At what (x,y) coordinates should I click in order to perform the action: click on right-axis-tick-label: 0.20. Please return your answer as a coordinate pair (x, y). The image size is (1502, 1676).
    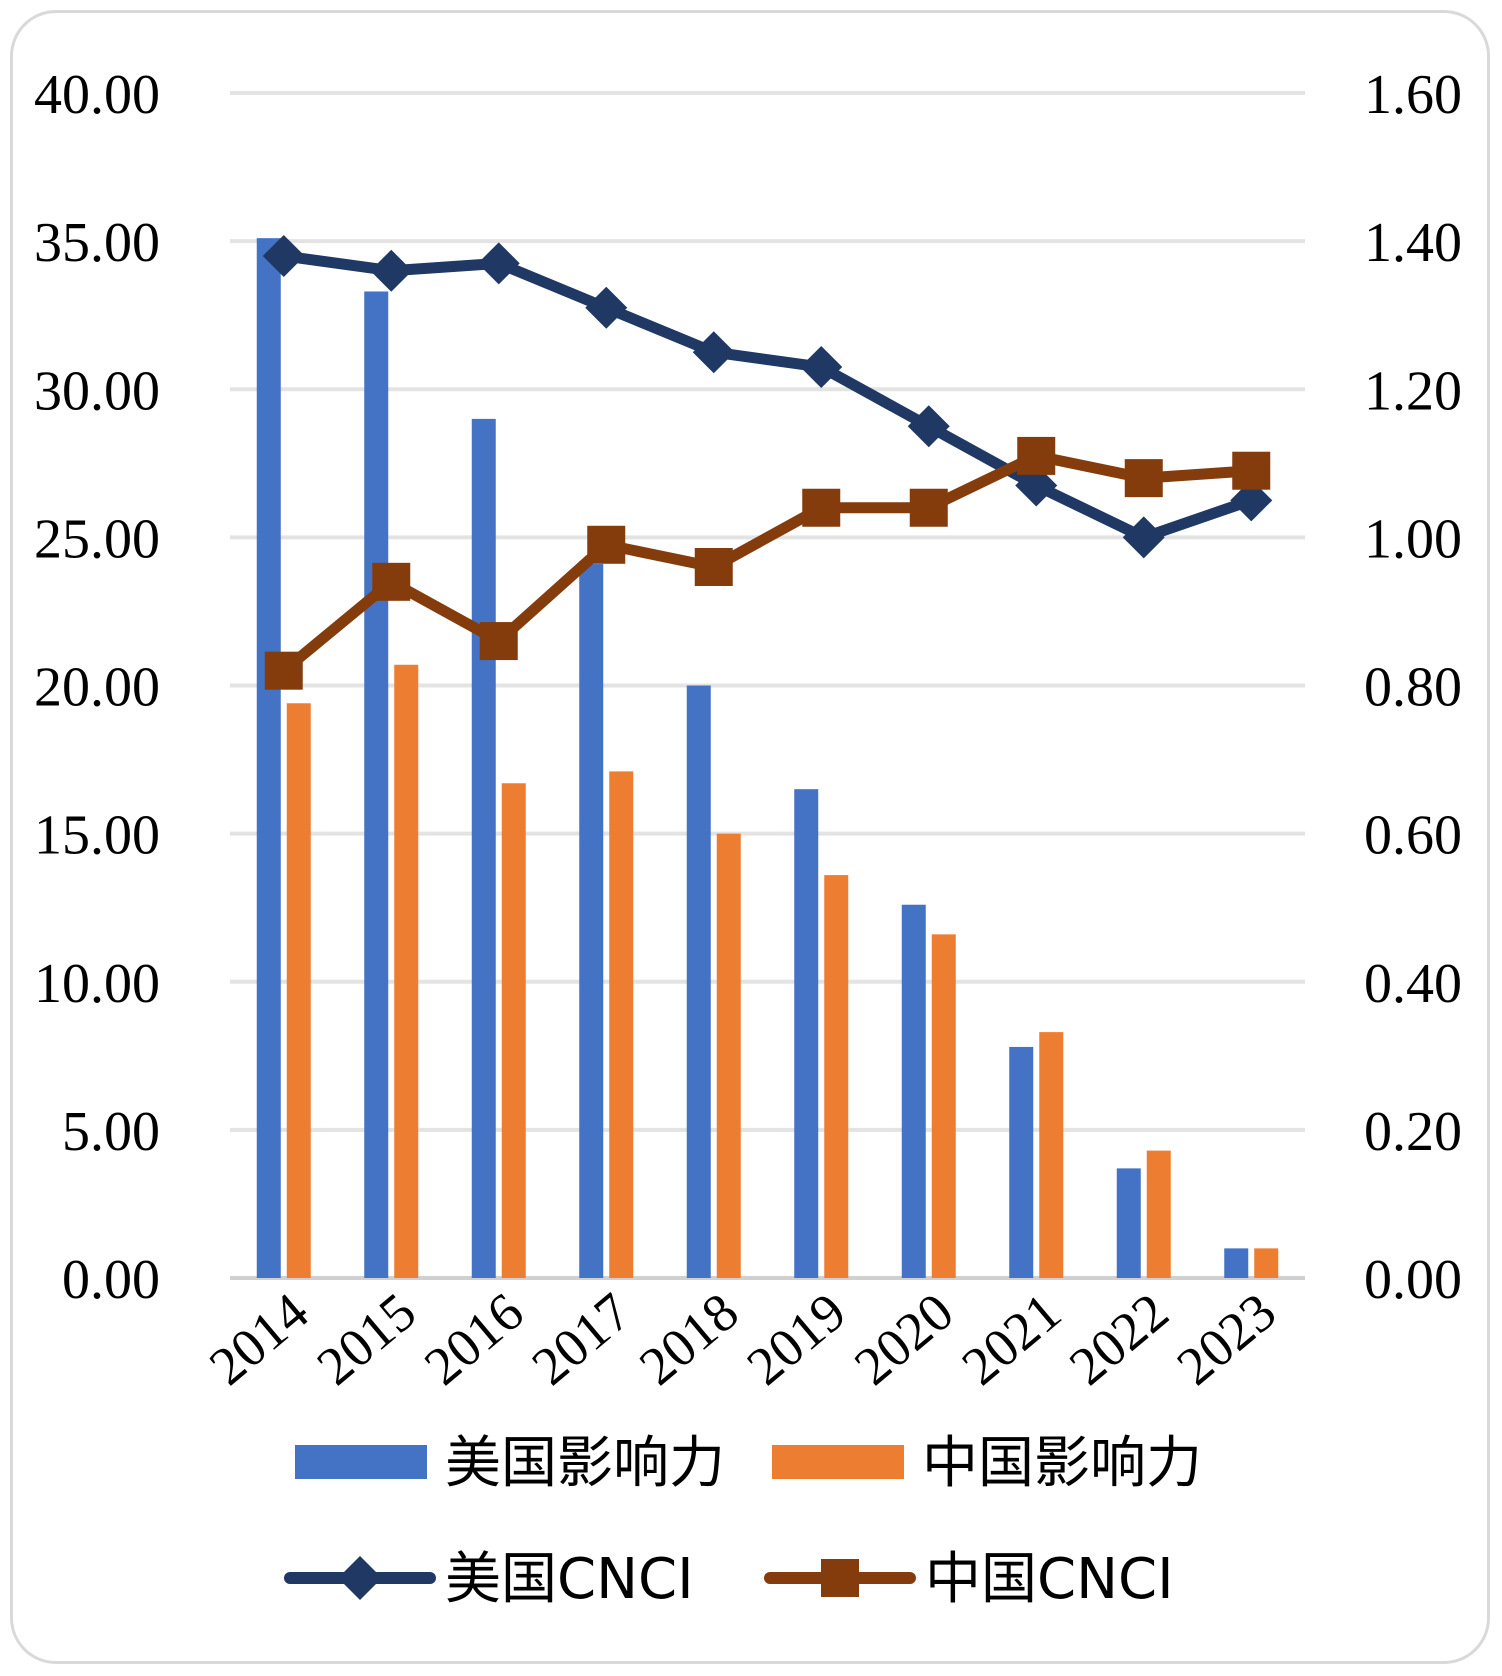
    Looking at the image, I should click on (1413, 1132).